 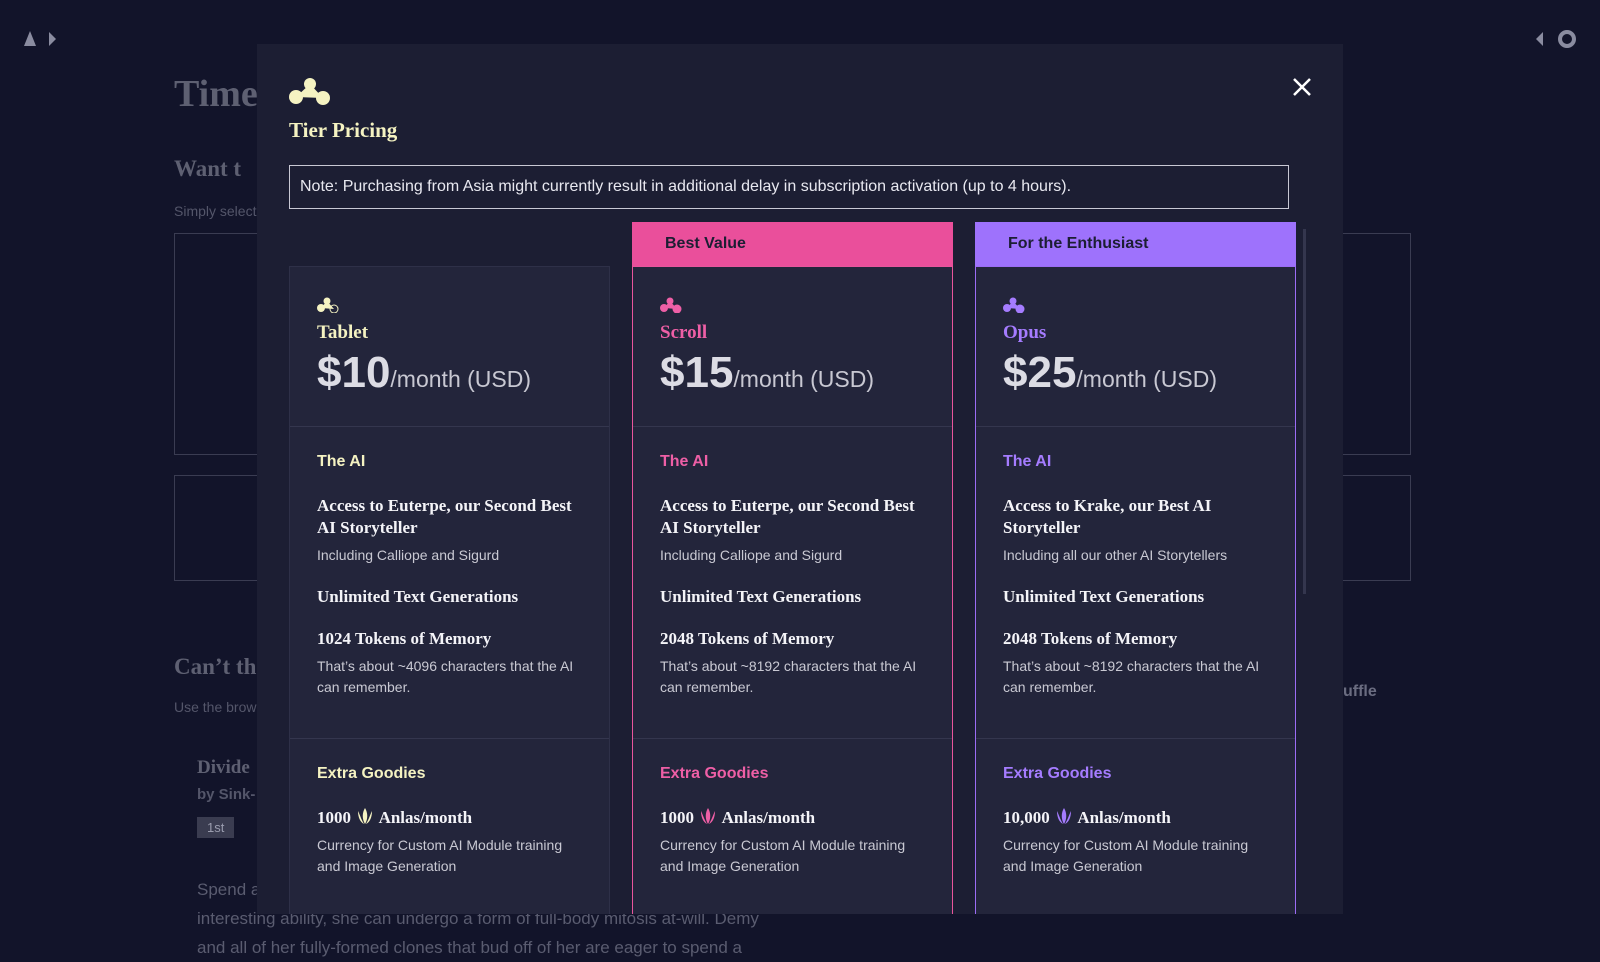 What do you see at coordinates (229, 889) in the screenshot?
I see `bg-story-line: Spend a` at bounding box center [229, 889].